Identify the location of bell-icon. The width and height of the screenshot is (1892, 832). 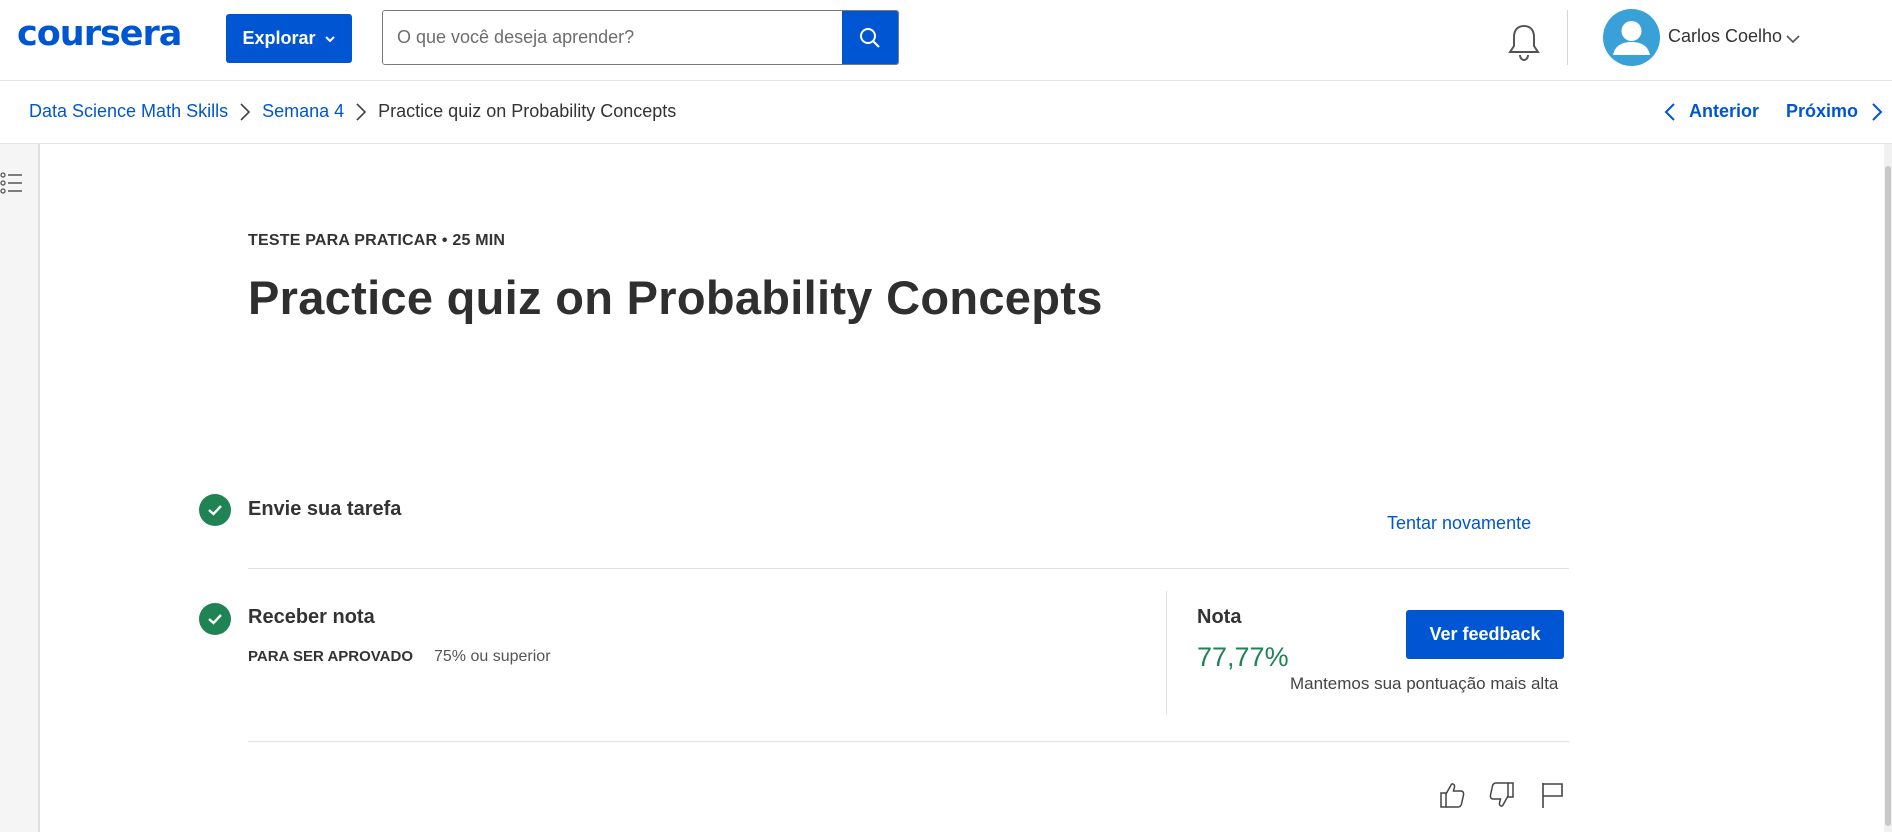
(1524, 42).